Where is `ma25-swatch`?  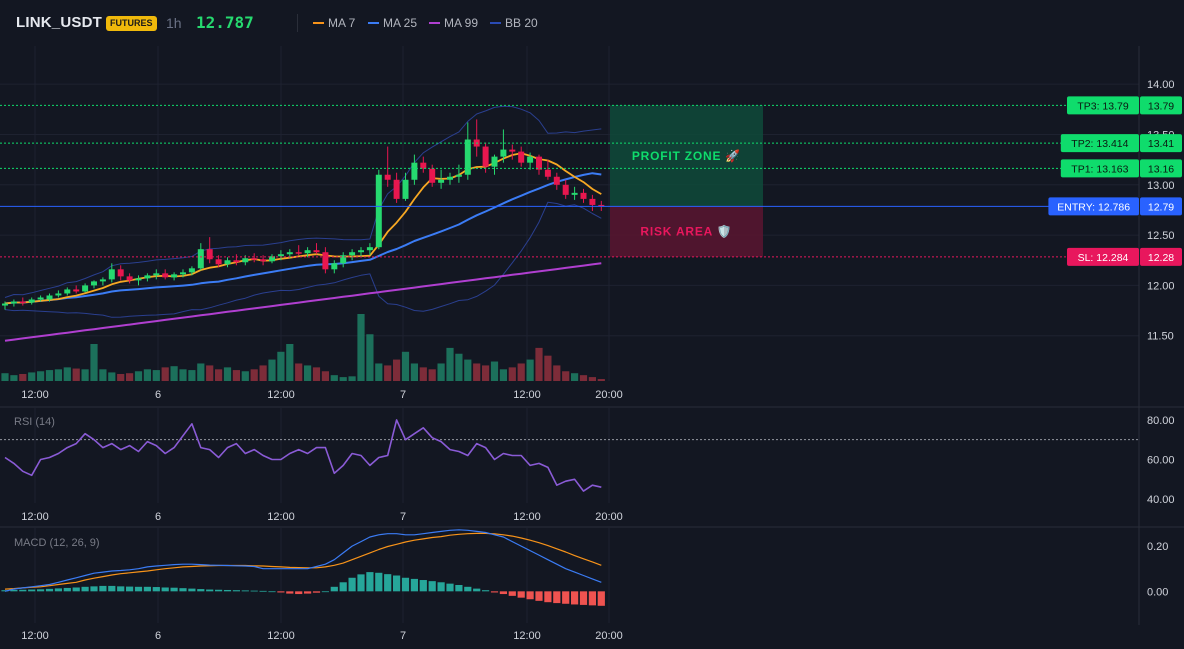
ma25-swatch is located at coordinates (373, 23).